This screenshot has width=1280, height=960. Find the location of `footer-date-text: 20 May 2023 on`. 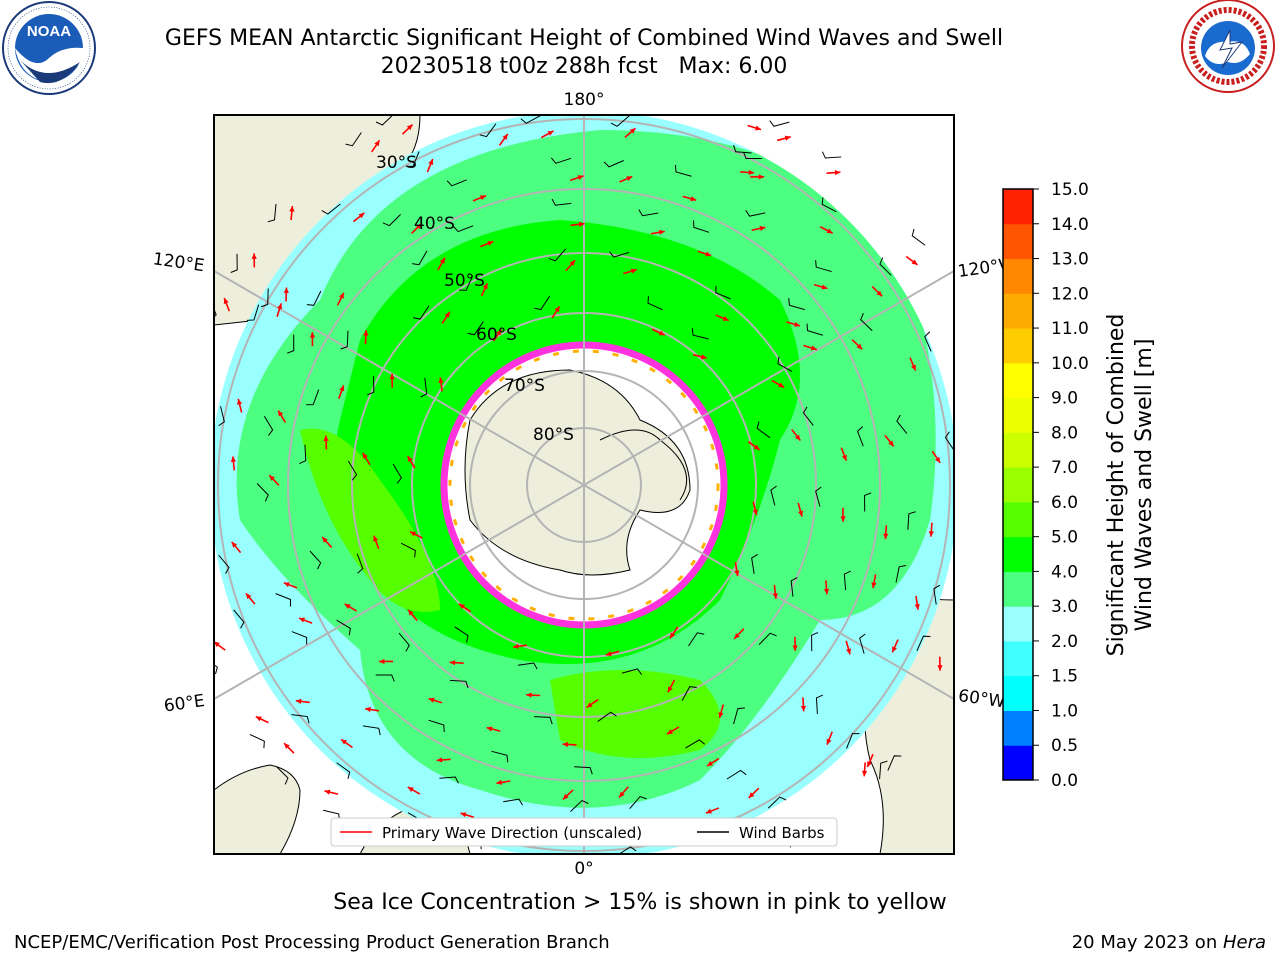

footer-date-text: 20 May 2023 on is located at coordinates (1147, 942).